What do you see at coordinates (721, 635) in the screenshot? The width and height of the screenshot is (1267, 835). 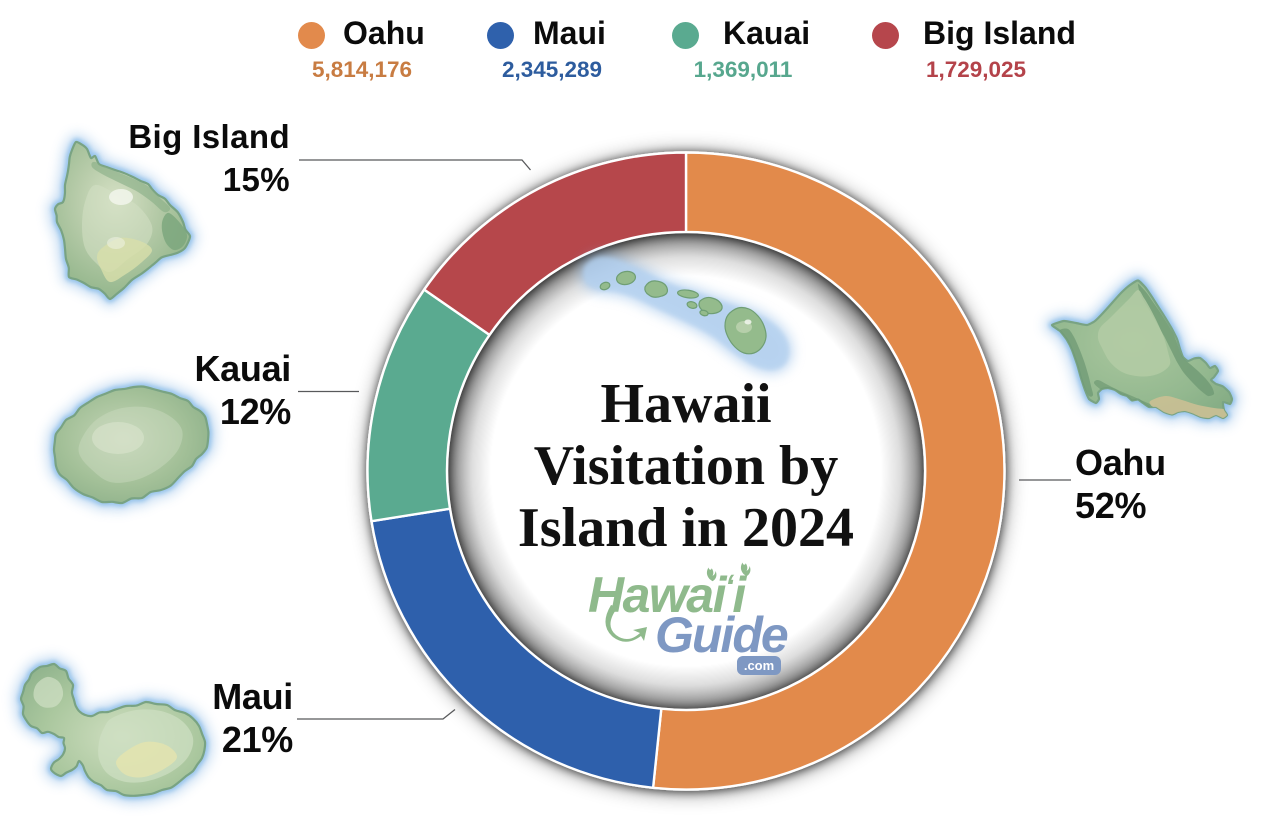 I see `svg-text: Guide` at bounding box center [721, 635].